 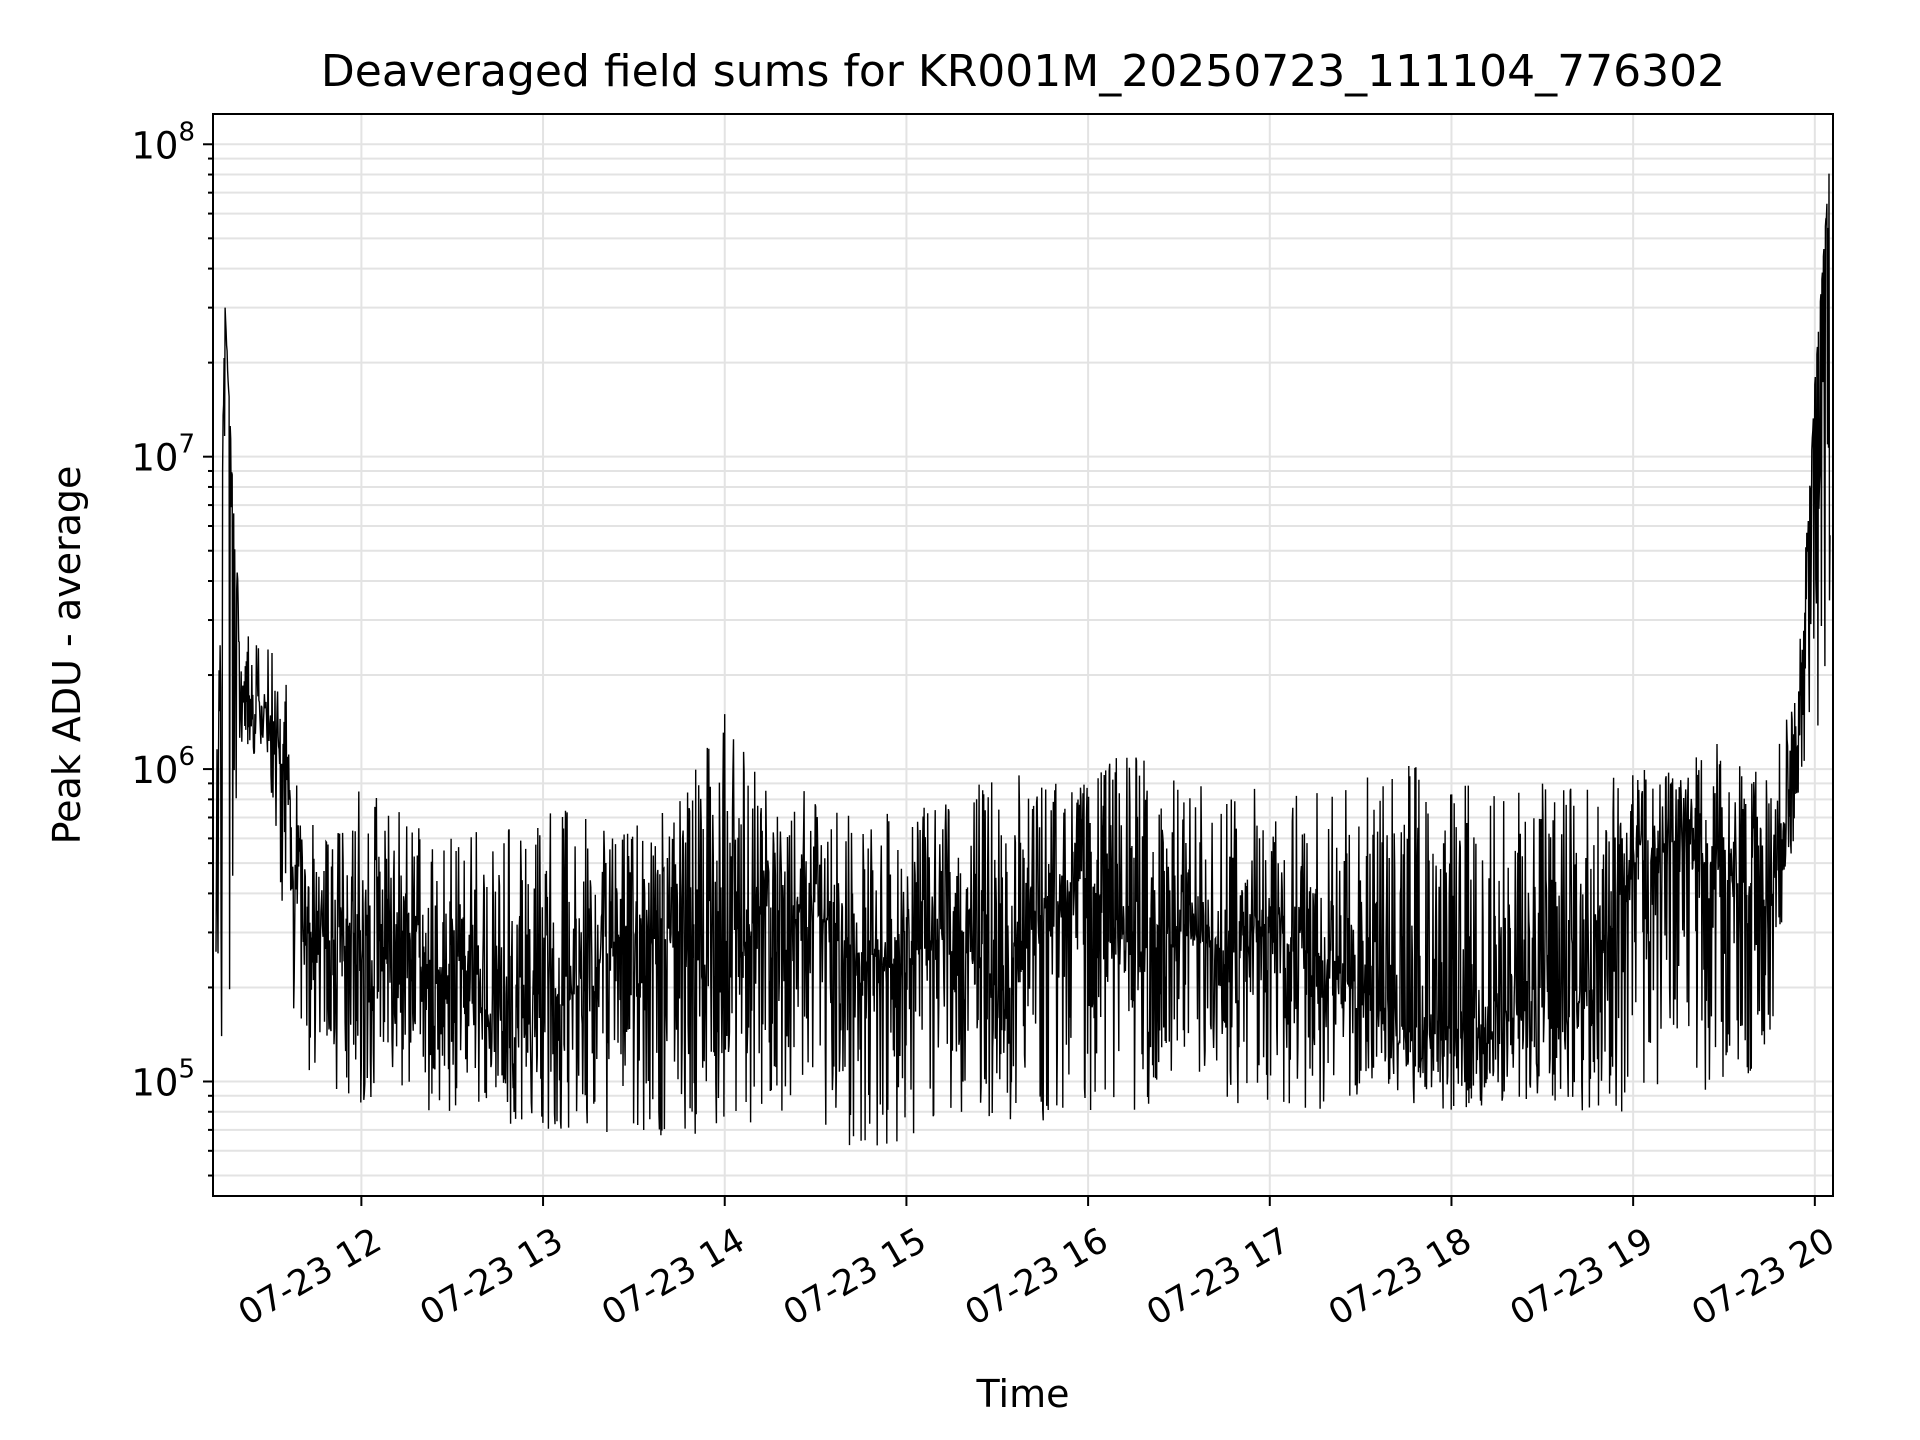 What do you see at coordinates (163, 142) in the screenshot?
I see `y-tick-label: 10⁸` at bounding box center [163, 142].